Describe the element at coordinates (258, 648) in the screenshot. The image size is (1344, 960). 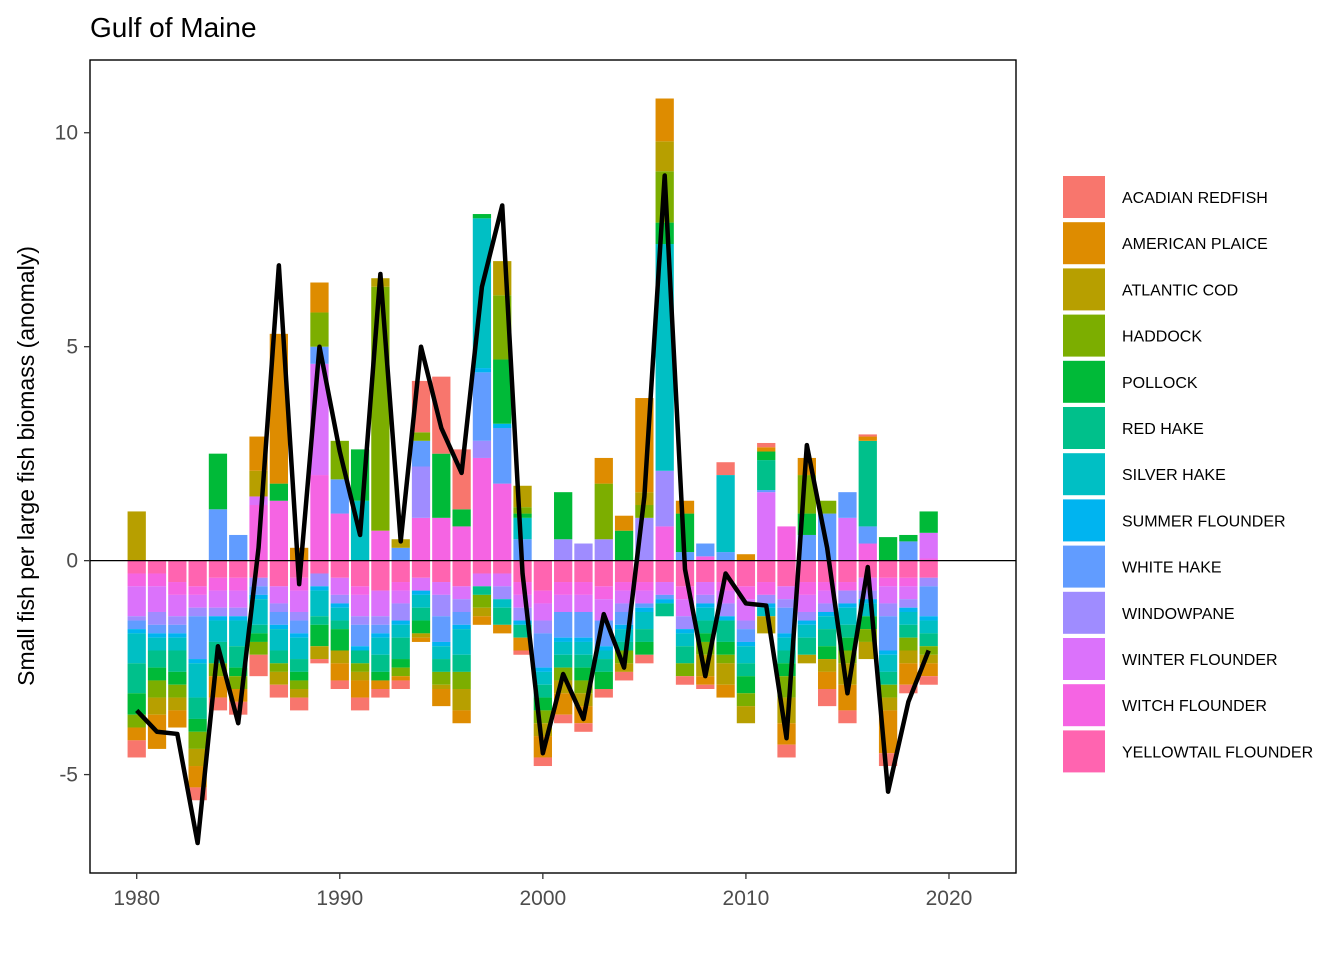
I see `bar-segment-haddock-1986` at that location.